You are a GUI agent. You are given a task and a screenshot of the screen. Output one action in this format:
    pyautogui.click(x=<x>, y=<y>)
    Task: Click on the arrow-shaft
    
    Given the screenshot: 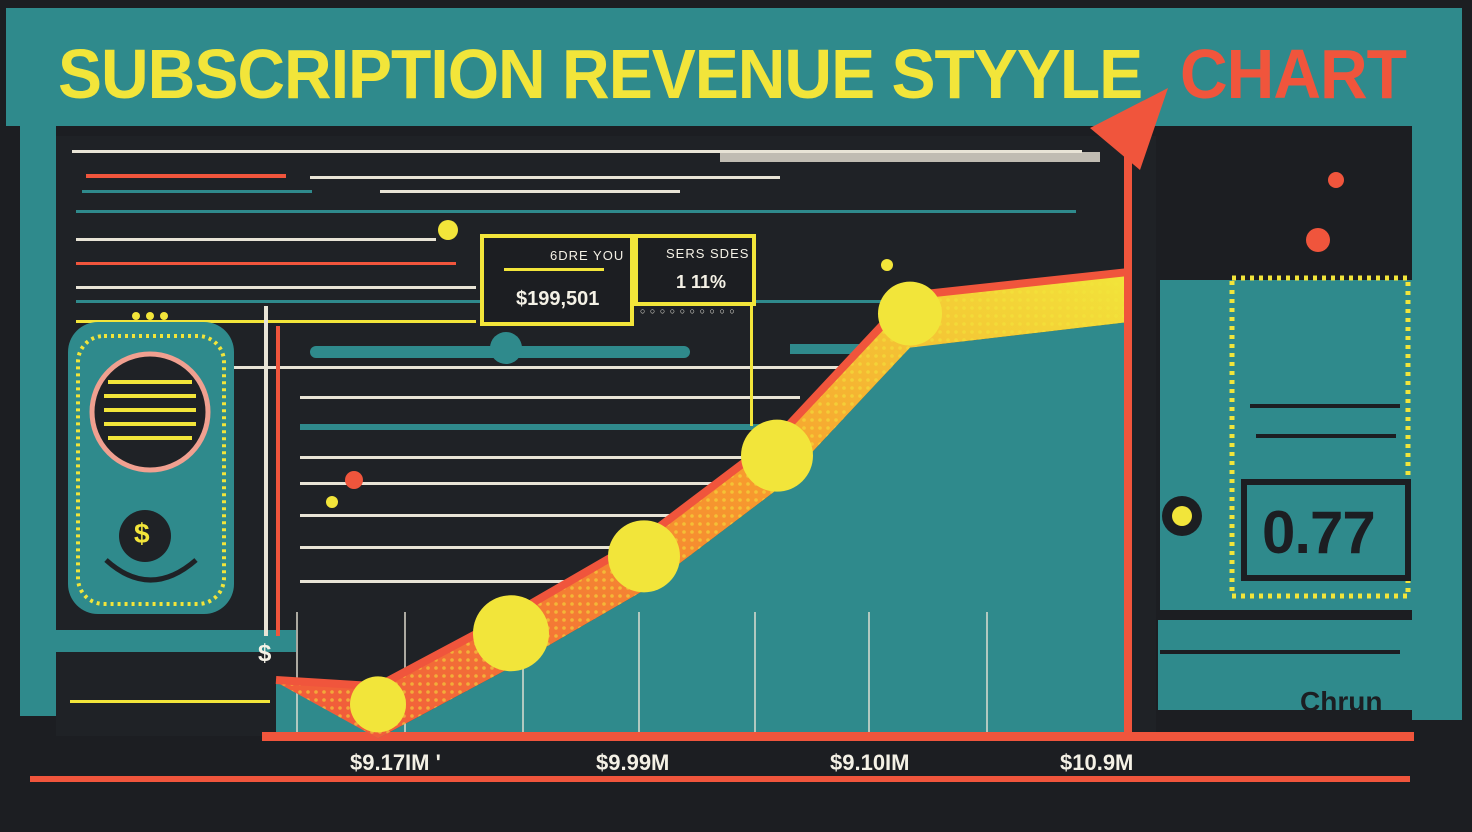 What is the action you would take?
    pyautogui.click(x=1128, y=427)
    